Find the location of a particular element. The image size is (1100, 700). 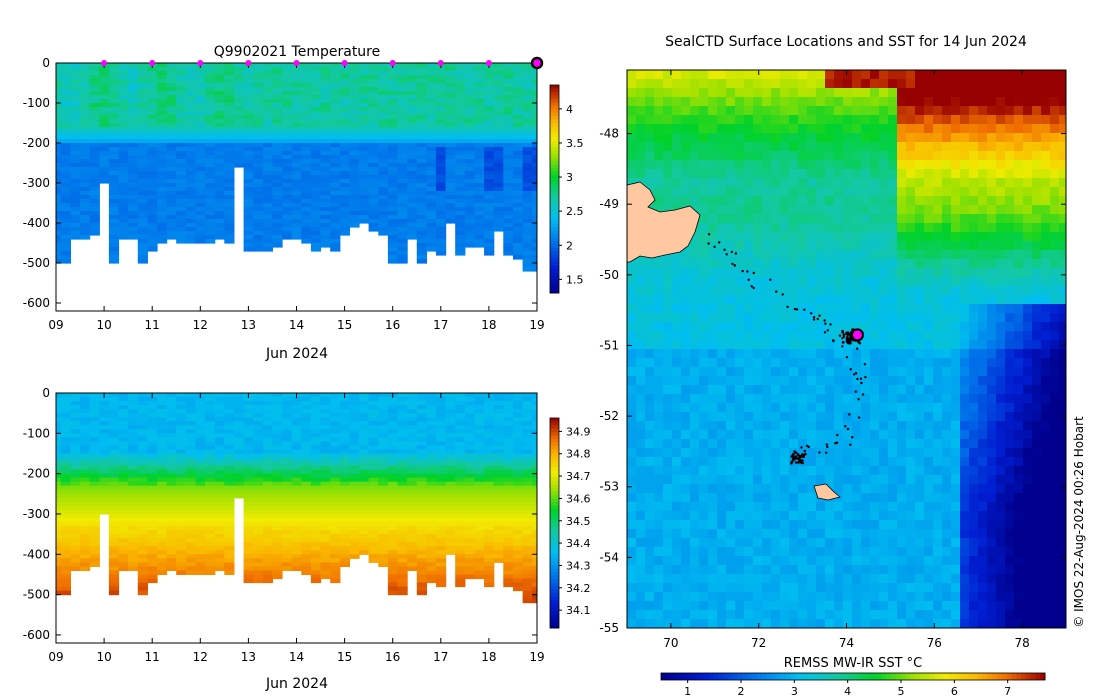

temperature-colorbar-tick-label: 4 is located at coordinates (569, 109).